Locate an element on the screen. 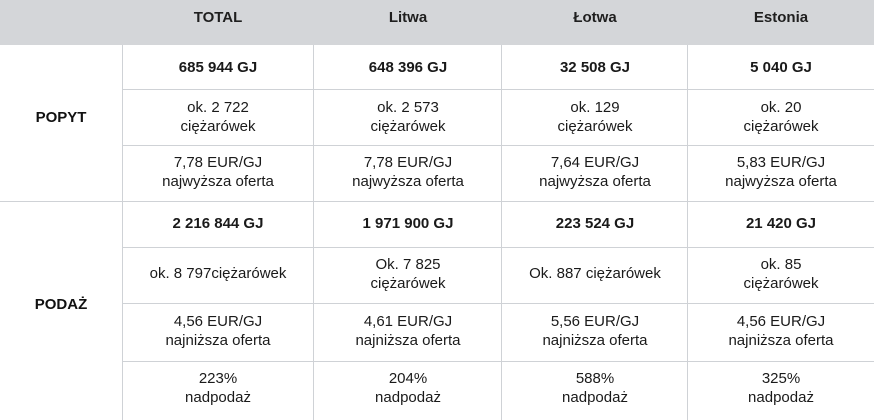  row-label-podaz: PODAŻ is located at coordinates (61, 304).